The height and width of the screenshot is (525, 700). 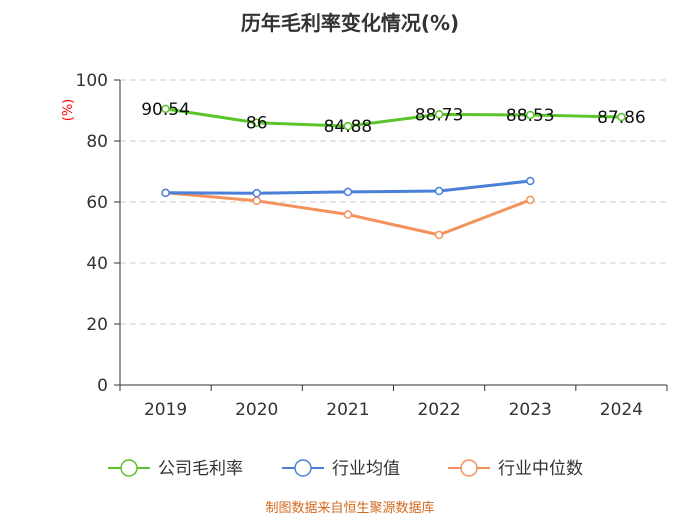 I want to click on x-tick-label-2019: 2019, so click(x=165, y=410).